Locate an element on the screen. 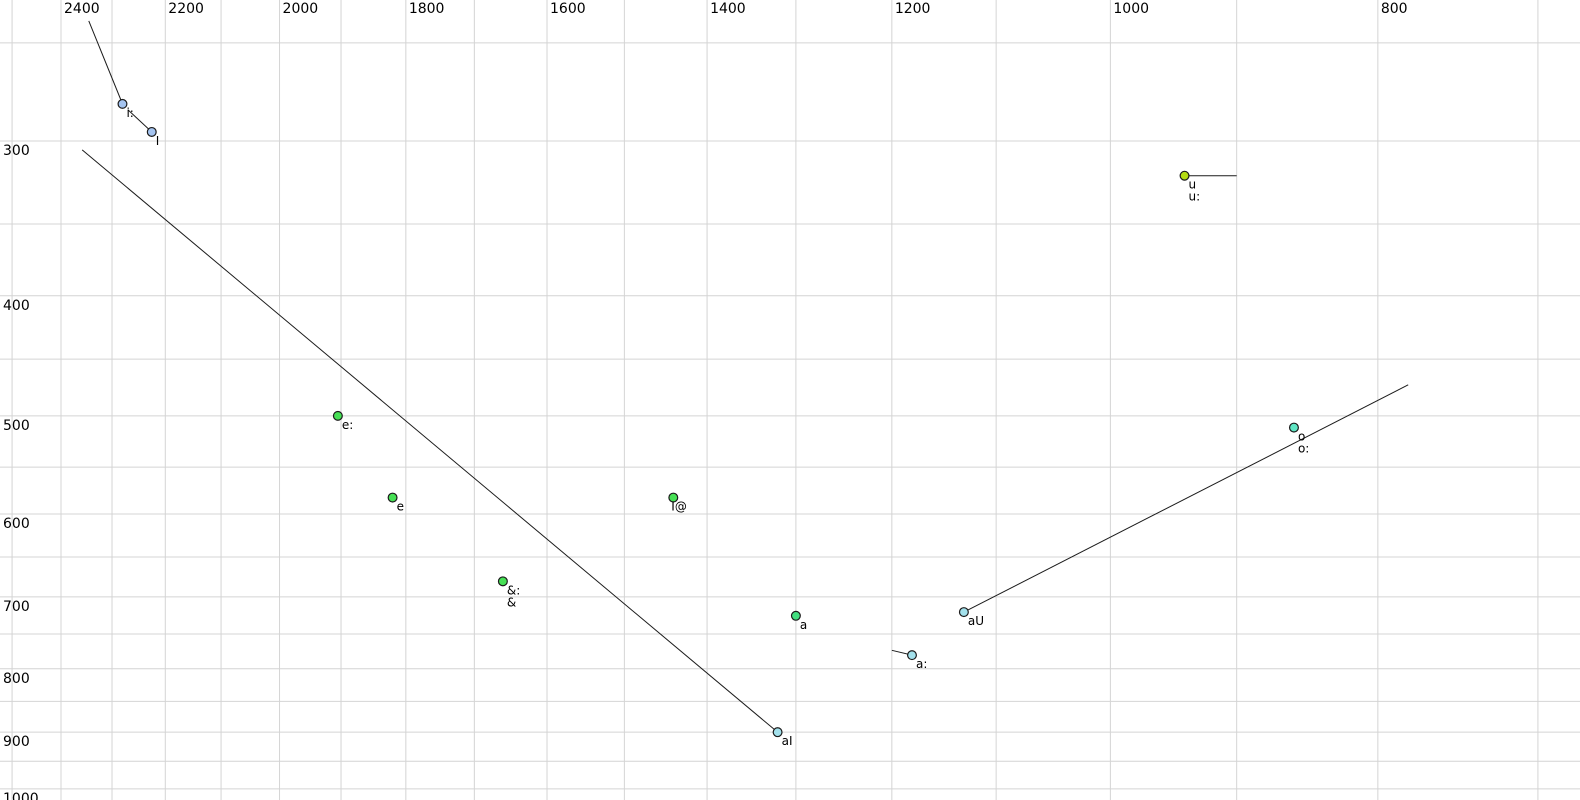 The height and width of the screenshot is (800, 1580). x-tick-label: 2200 is located at coordinates (186, 9).